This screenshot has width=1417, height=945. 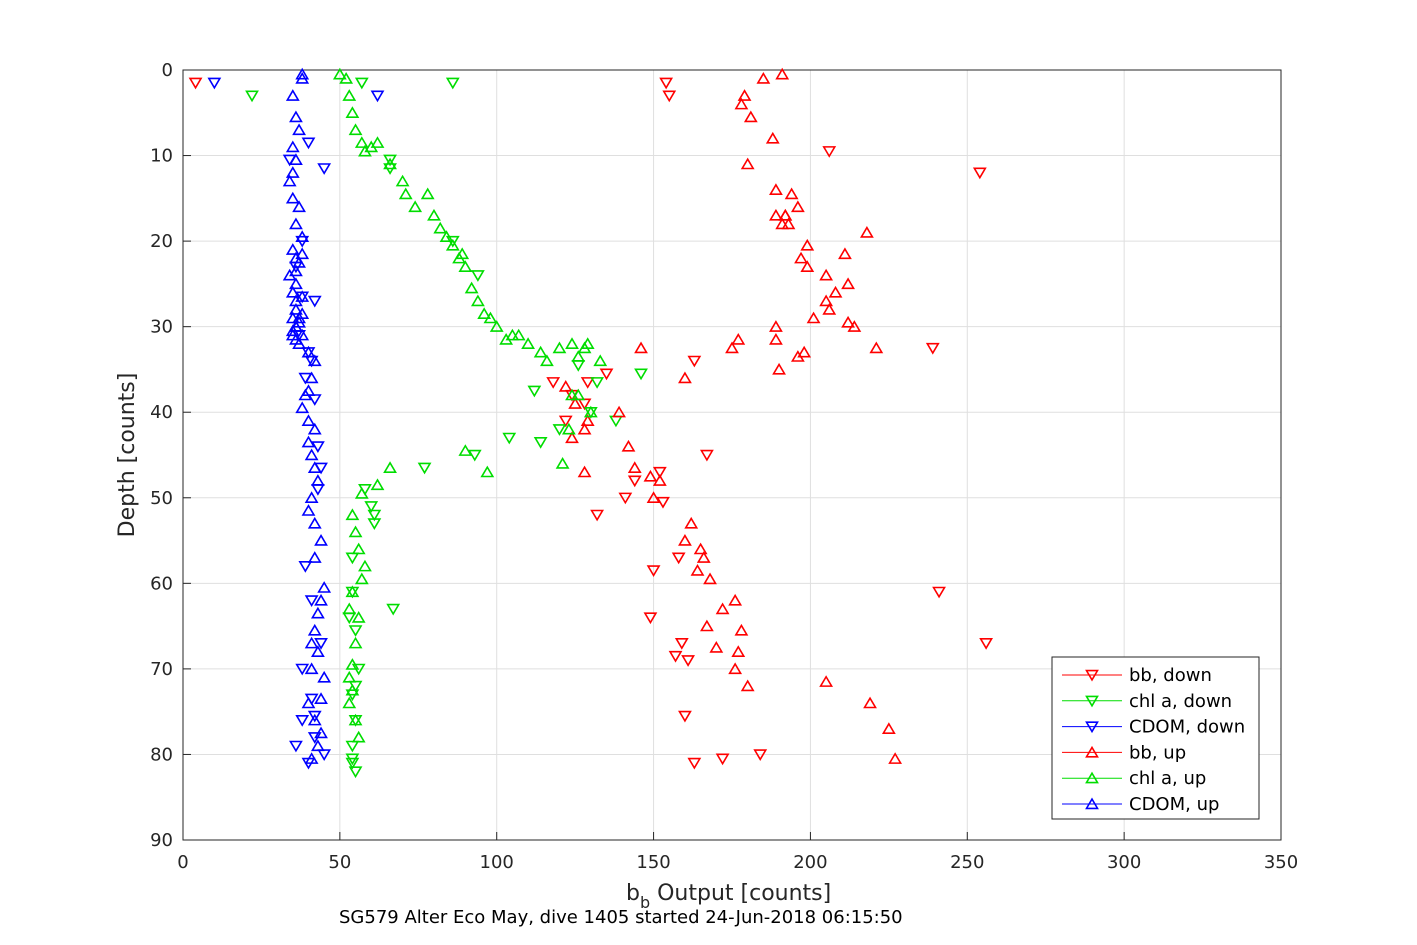 What do you see at coordinates (1187, 727) in the screenshot?
I see `legend-label: CDOM, down` at bounding box center [1187, 727].